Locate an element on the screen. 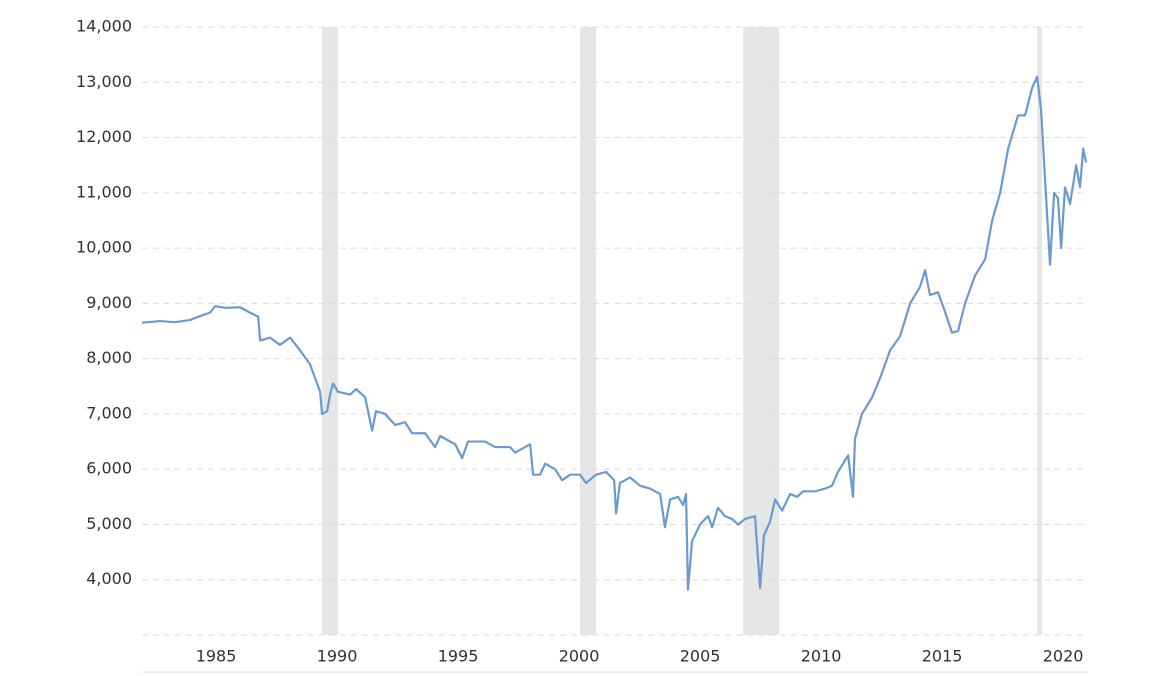  x-tick-label: 2000 is located at coordinates (579, 656).